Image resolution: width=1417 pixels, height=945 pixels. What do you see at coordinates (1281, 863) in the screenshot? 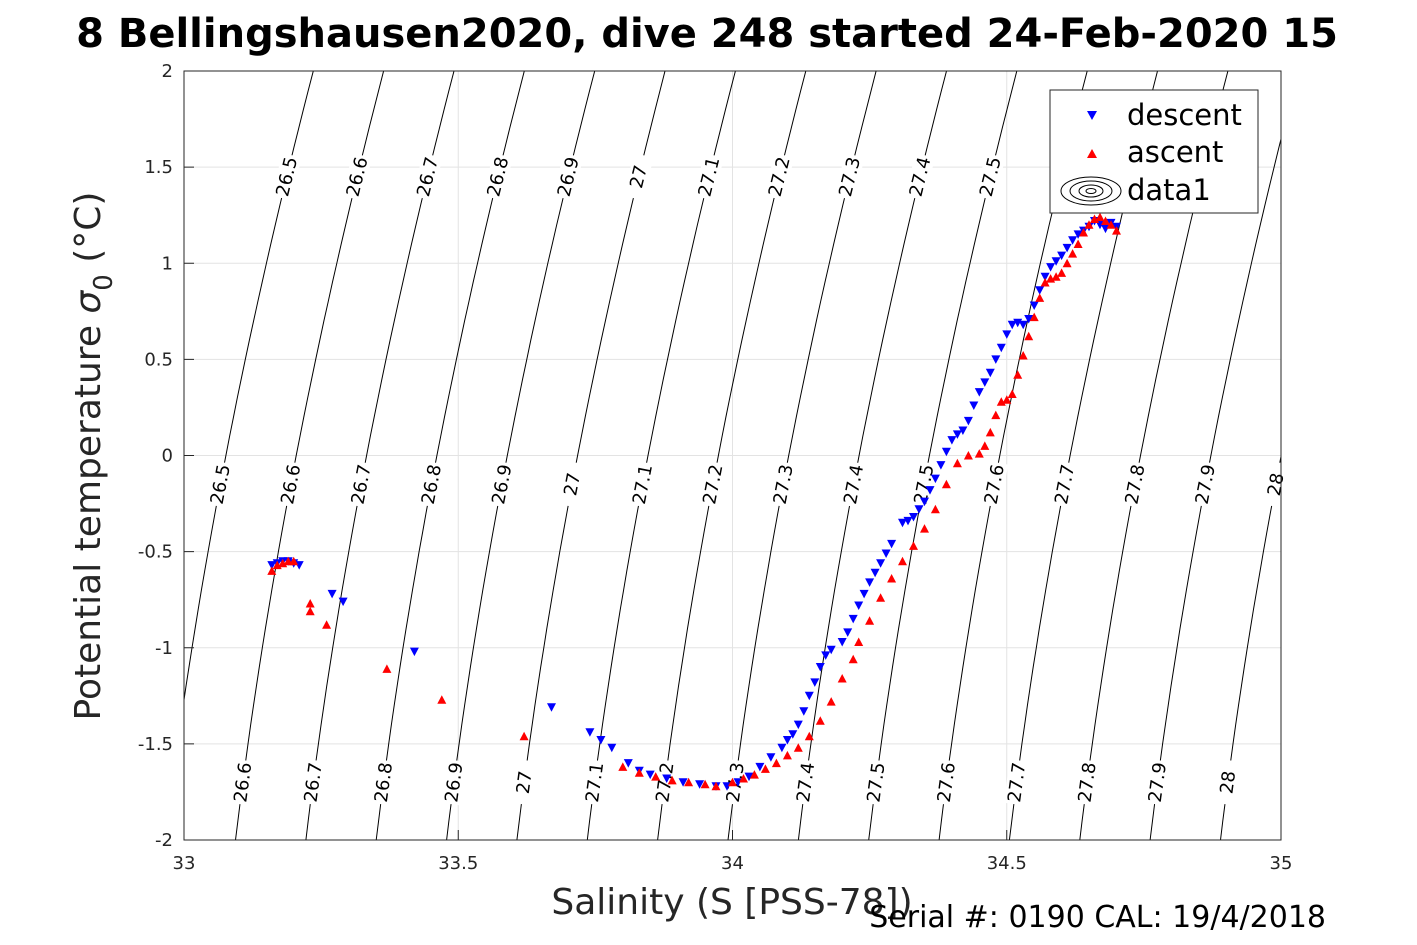
I see `x-tick-label: 35` at bounding box center [1281, 863].